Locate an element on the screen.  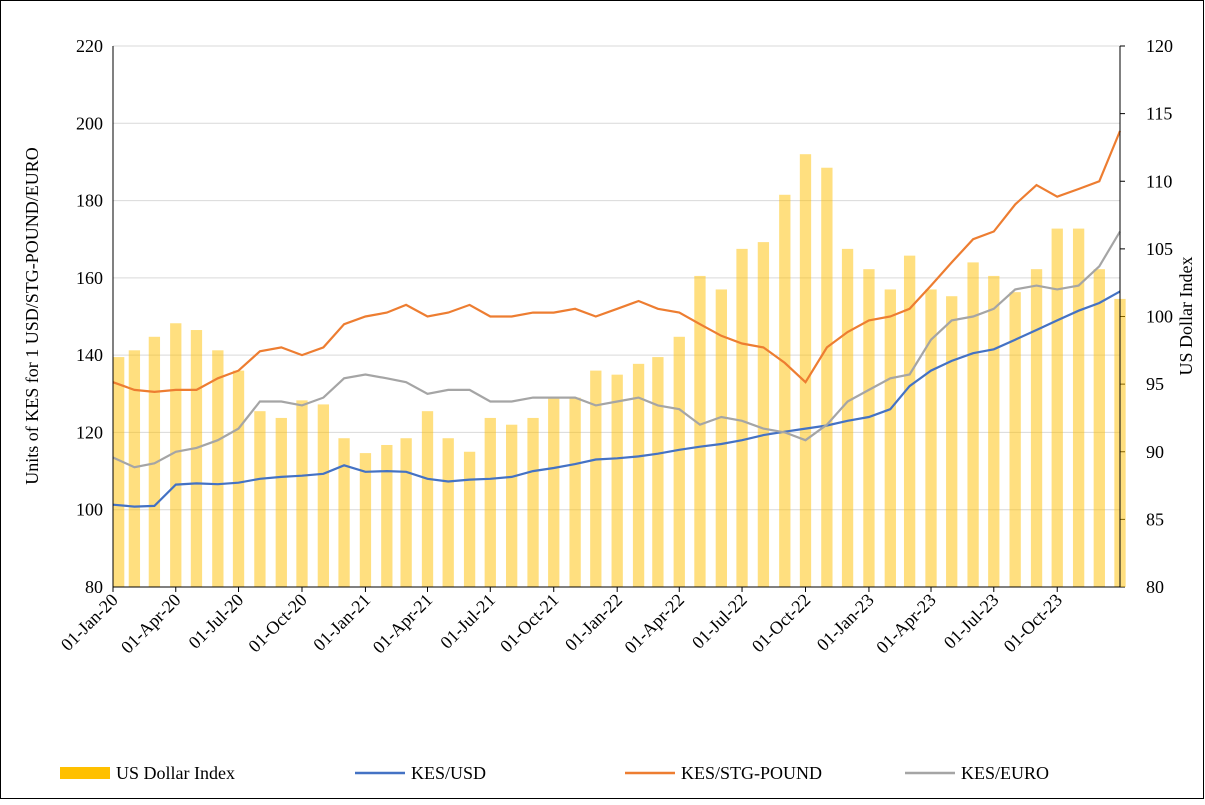
y2-tick-label: 85 is located at coordinates (1155, 519).